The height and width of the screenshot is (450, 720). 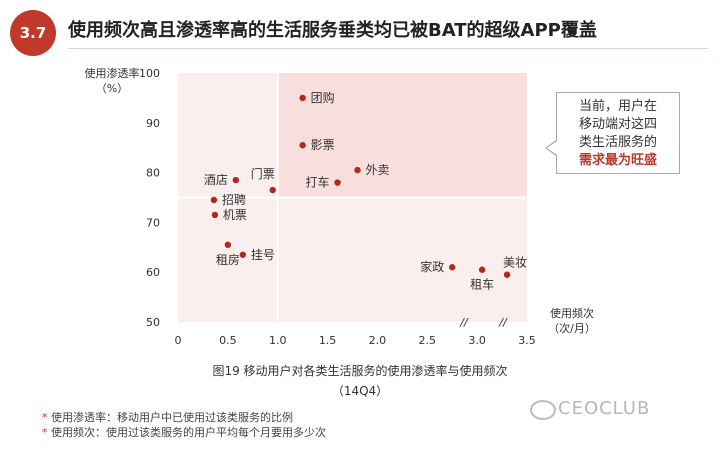 What do you see at coordinates (477, 340) in the screenshot?
I see `x-tick-label: 3.0` at bounding box center [477, 340].